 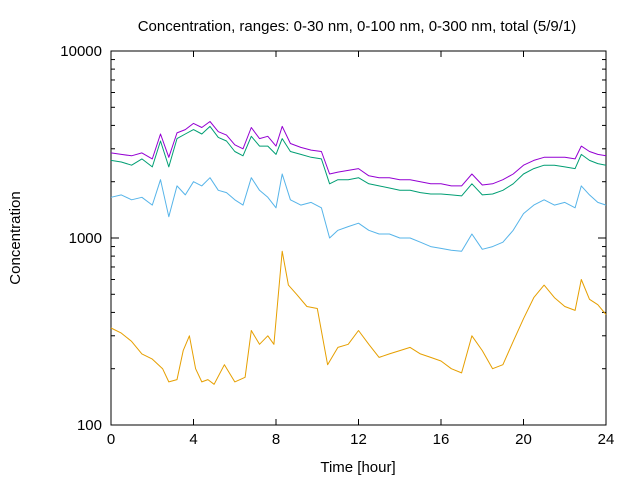 I want to click on x-tick-label: 12, so click(x=358, y=439).